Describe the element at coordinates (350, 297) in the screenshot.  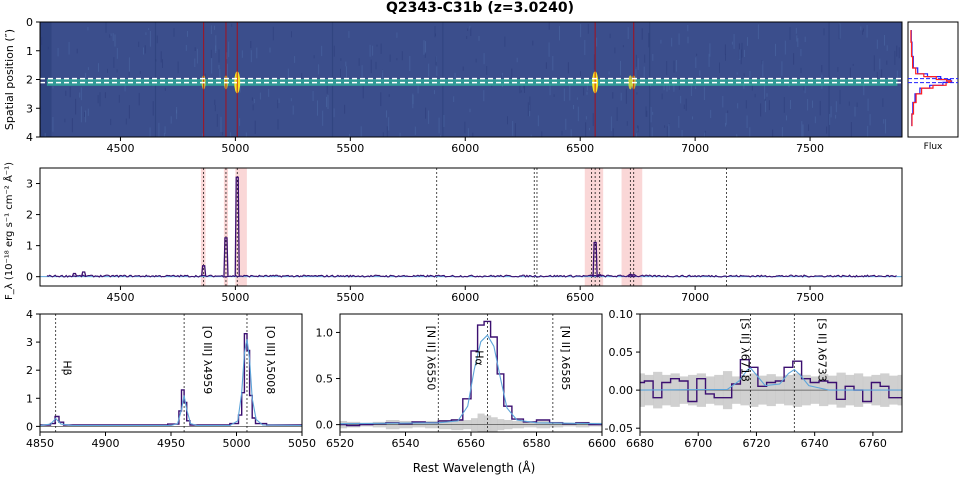
I see `spectrum-xtick-label: 5500` at that location.